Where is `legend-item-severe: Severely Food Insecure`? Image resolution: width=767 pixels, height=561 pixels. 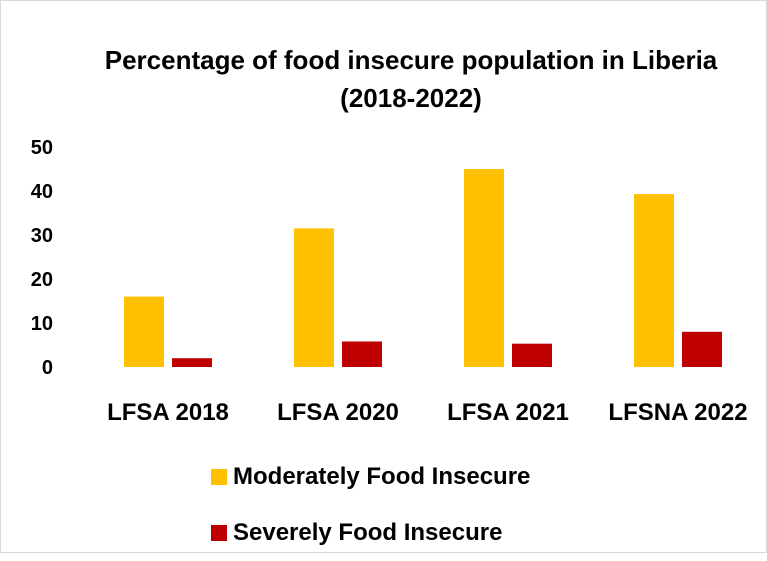 legend-item-severe: Severely Food Insecure is located at coordinates (370, 533).